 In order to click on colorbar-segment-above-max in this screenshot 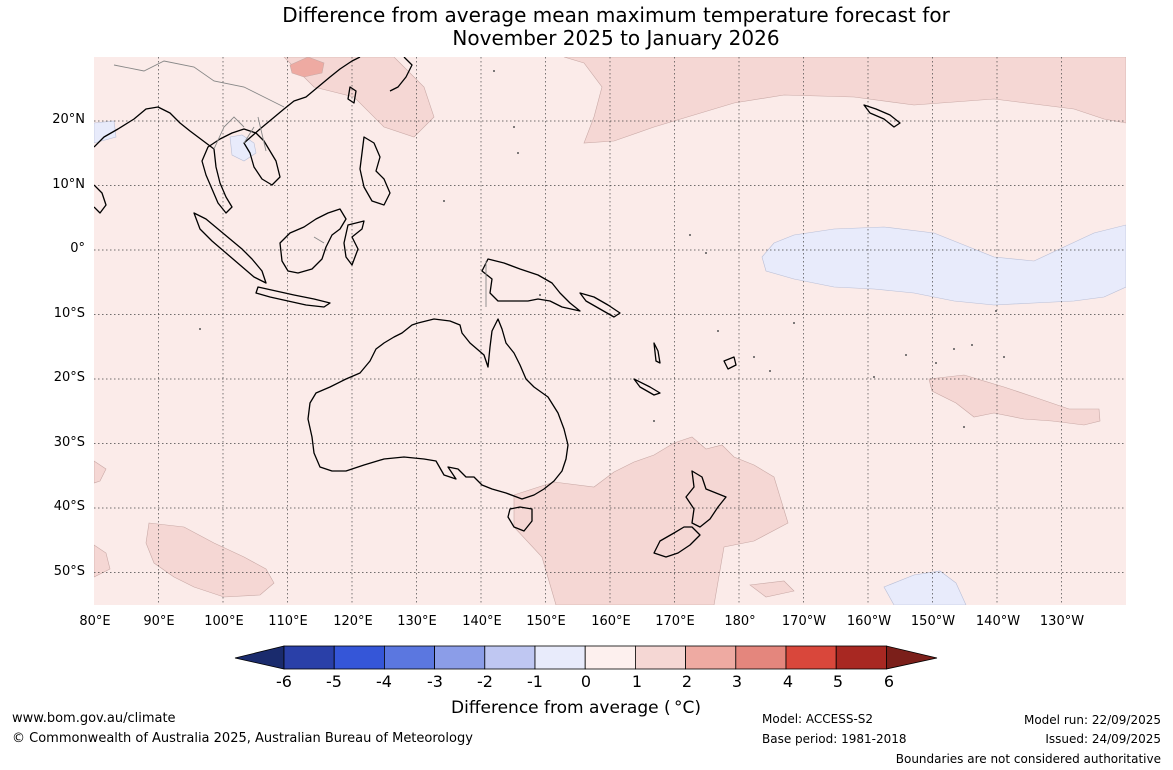, I will do `click(912, 657)`.